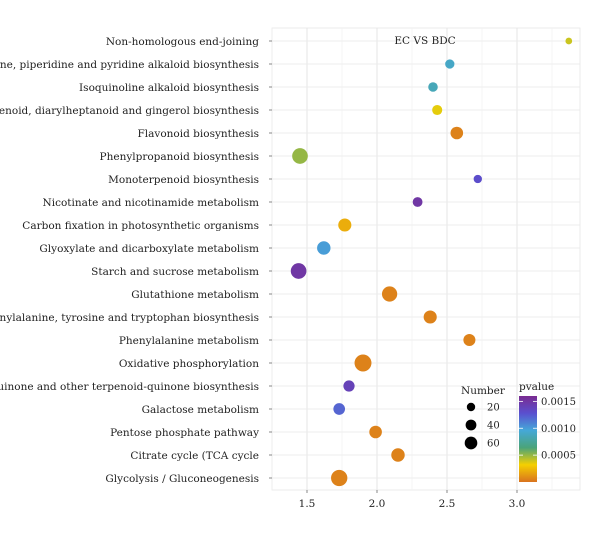 The height and width of the screenshot is (534, 600). Describe the element at coordinates (377, 504) in the screenshot. I see `x-tick-label: 2.0` at that location.